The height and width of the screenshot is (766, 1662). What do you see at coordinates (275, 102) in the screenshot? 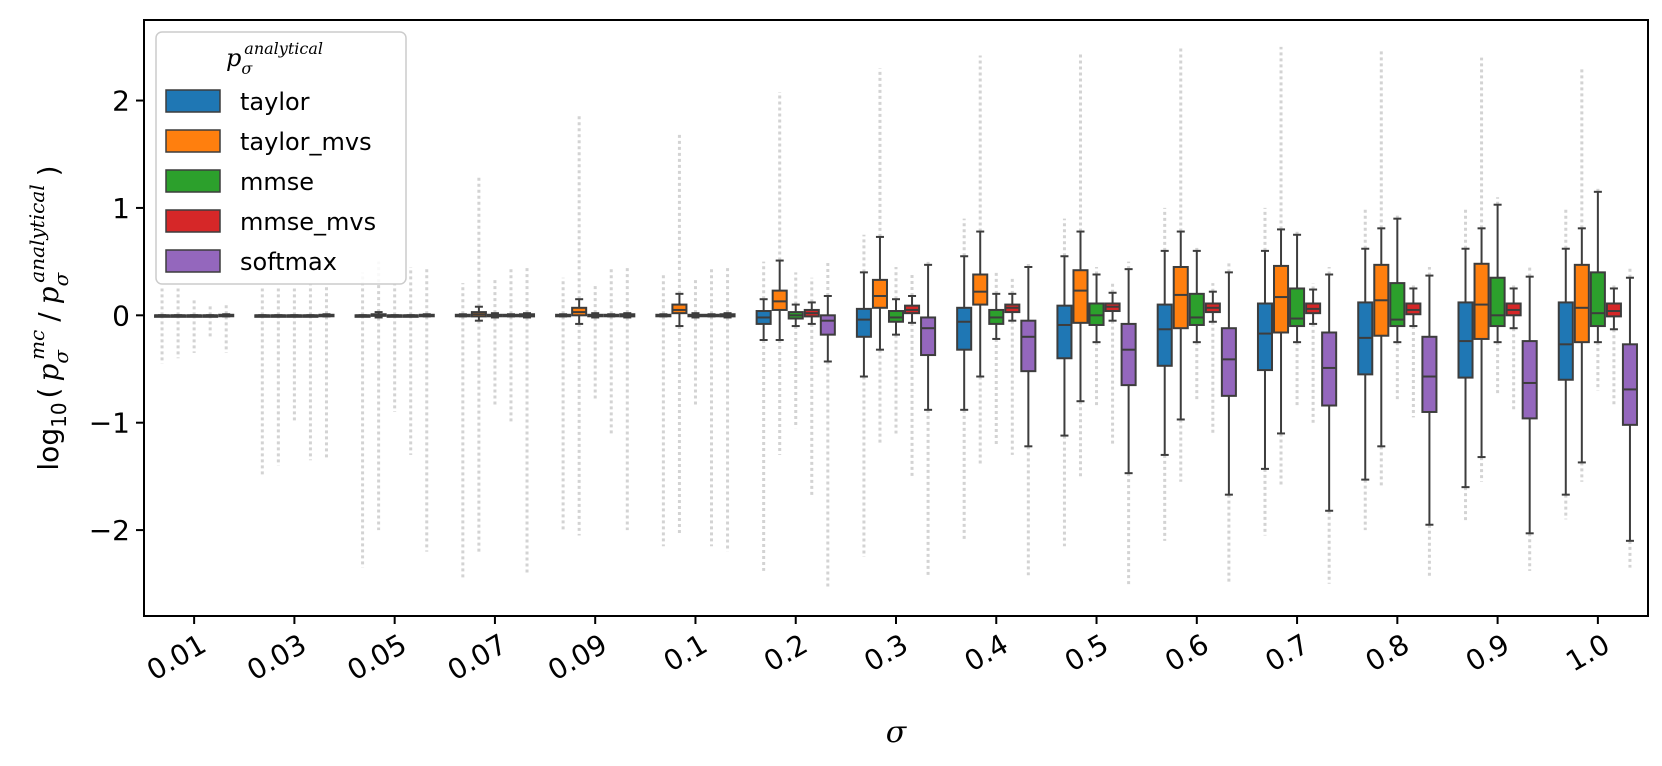
I see `legend-label-taylor: taylor` at bounding box center [275, 102].